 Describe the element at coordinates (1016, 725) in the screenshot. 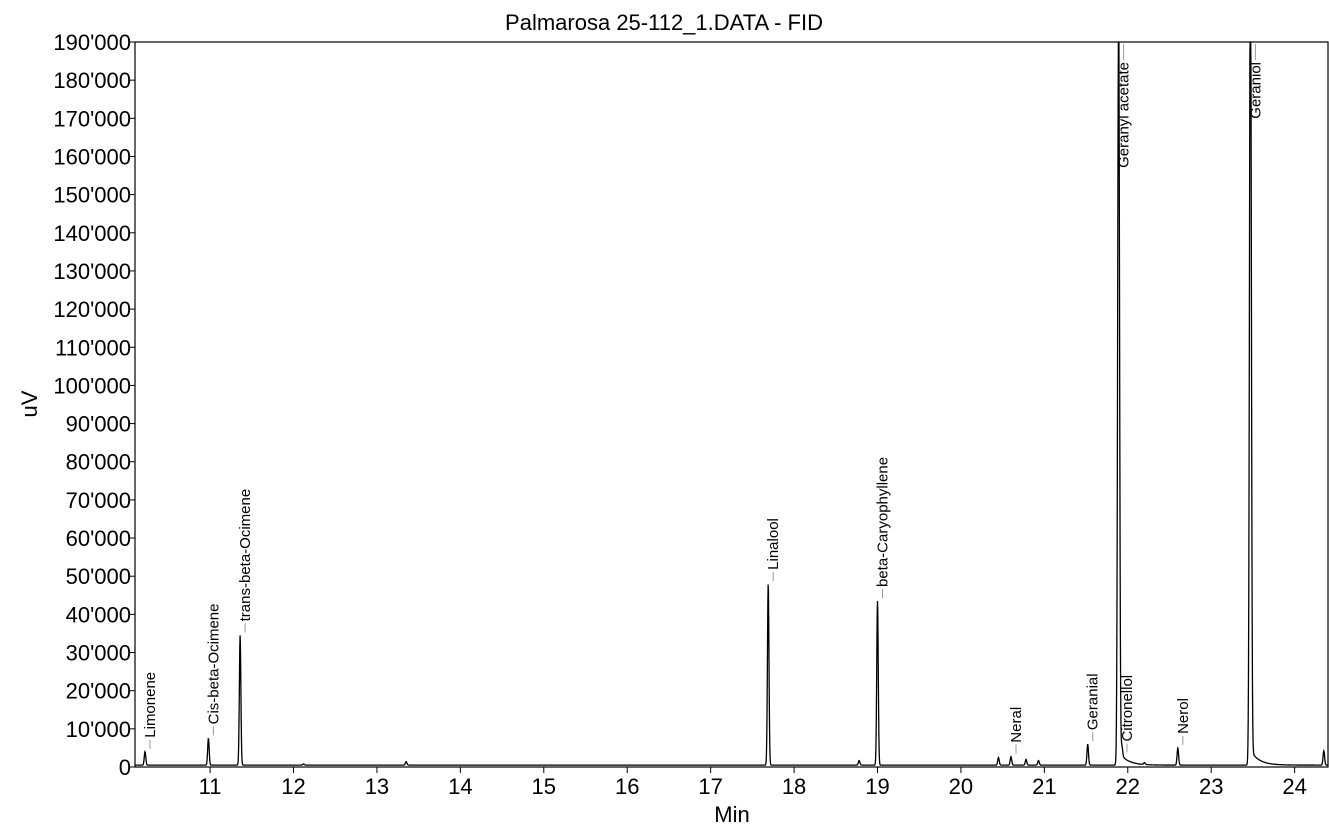

I see `peak-label-neral: Neral` at that location.